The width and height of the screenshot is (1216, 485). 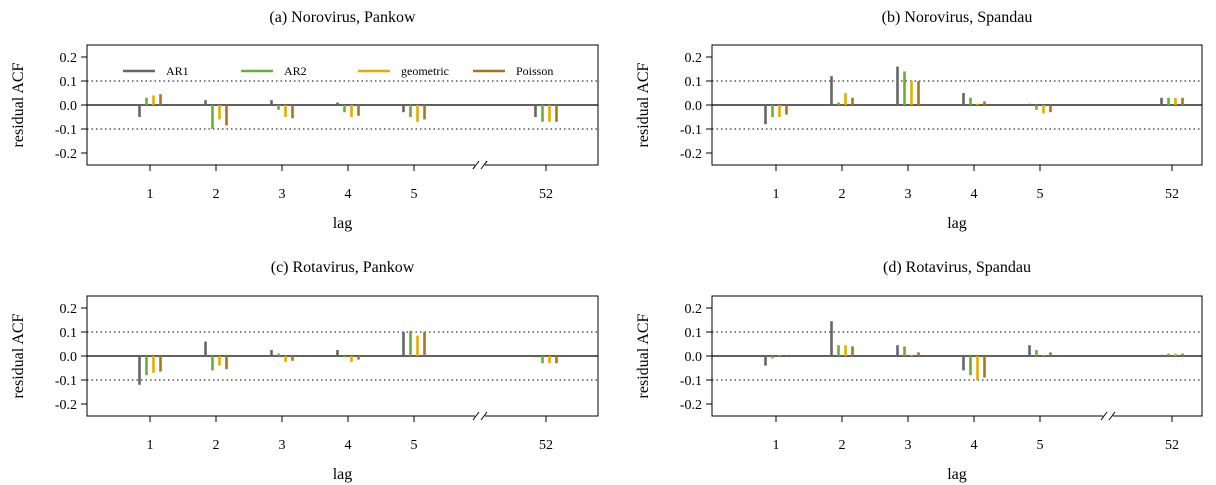 What do you see at coordinates (957, 267) in the screenshot?
I see `panel-title: (d) Rotavirus, Spandau` at bounding box center [957, 267].